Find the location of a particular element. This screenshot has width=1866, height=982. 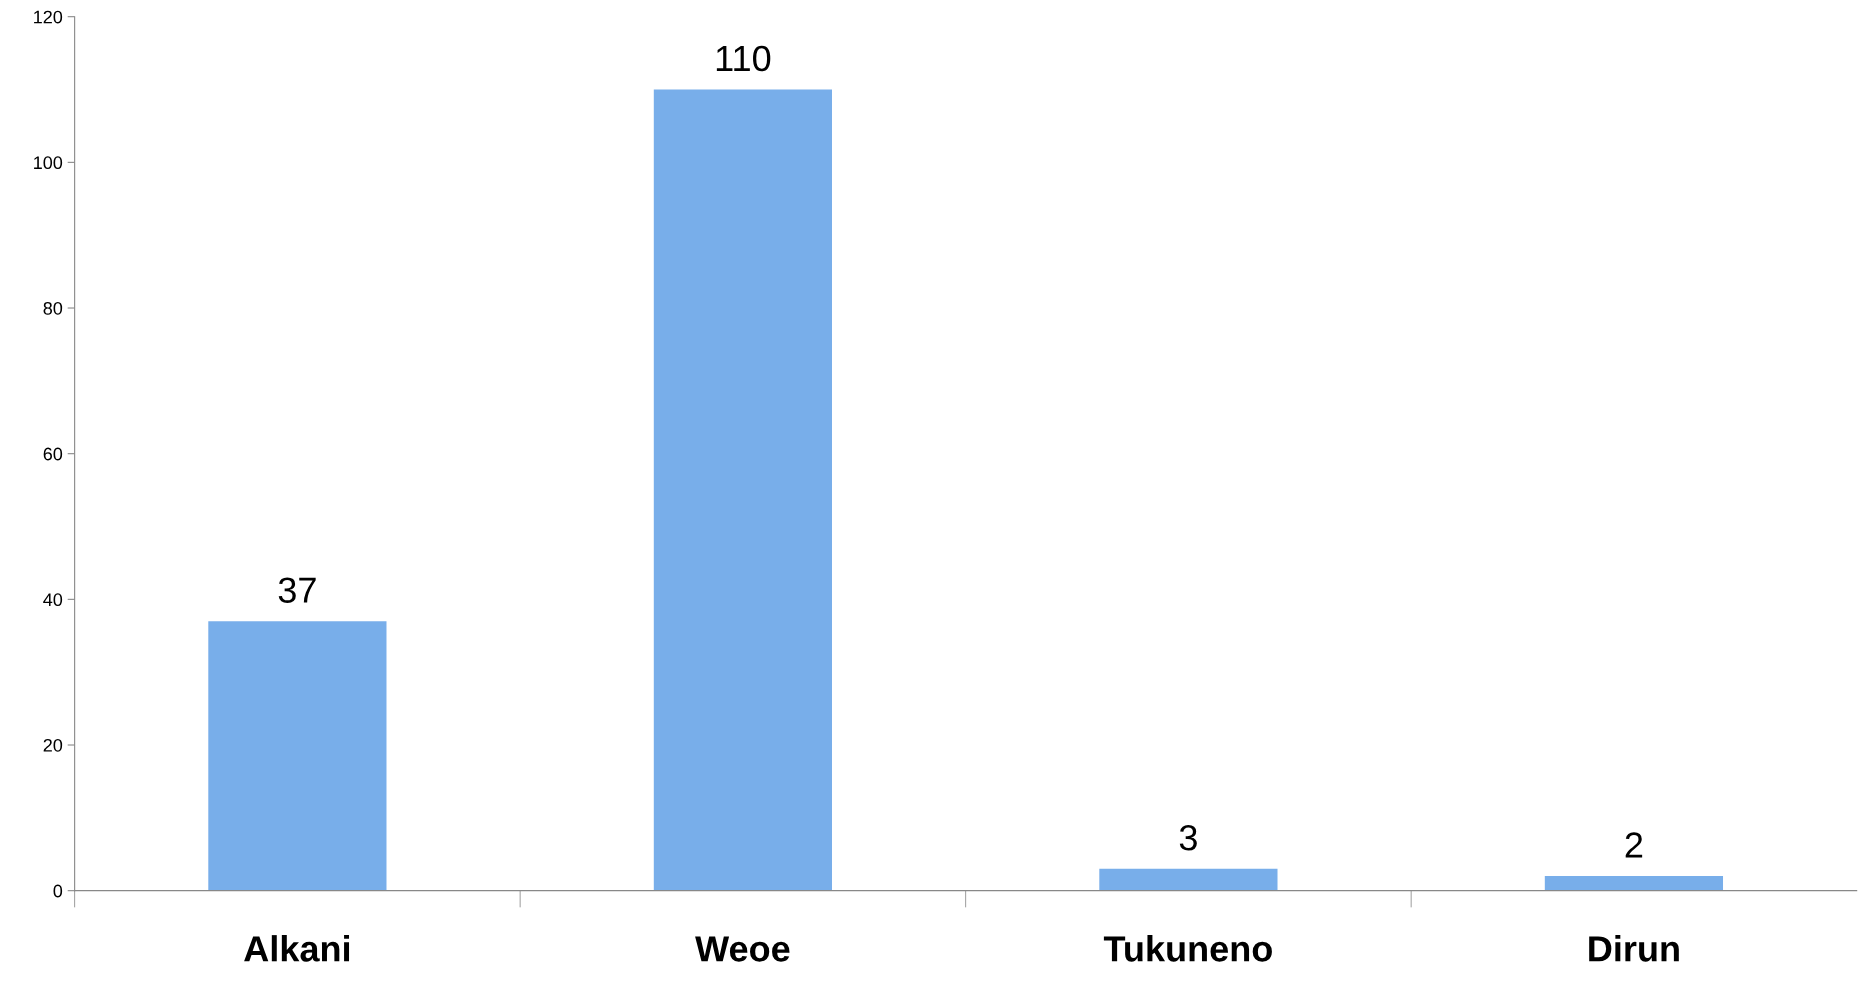

x-tick-label: Tukuneno is located at coordinates (1187, 948).